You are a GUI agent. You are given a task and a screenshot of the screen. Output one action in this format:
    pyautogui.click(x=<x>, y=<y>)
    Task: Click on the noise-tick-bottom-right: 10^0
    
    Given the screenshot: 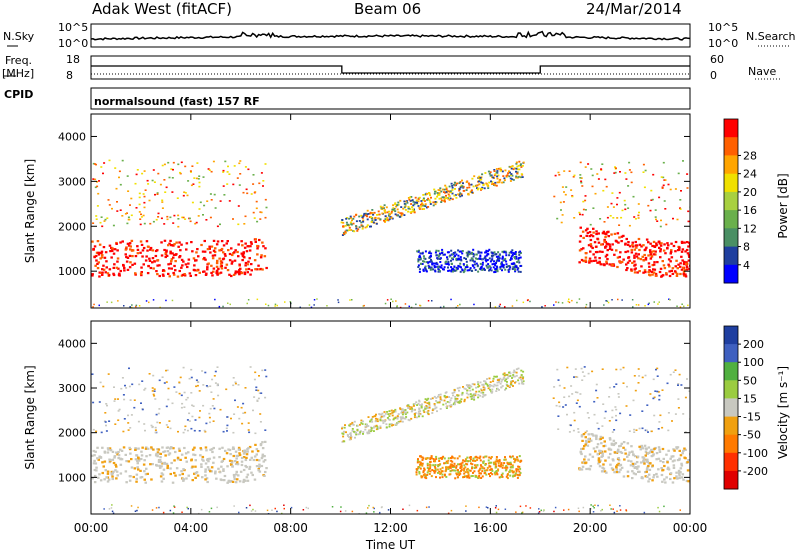 What is the action you would take?
    pyautogui.click(x=723, y=43)
    